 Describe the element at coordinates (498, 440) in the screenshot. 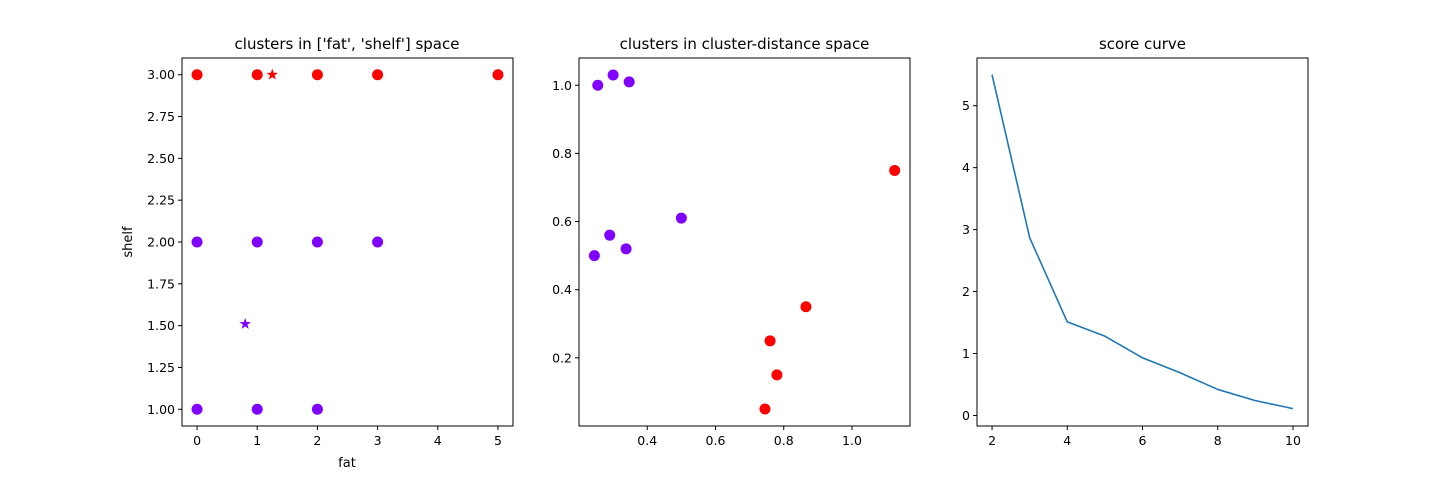

I see `x-tick-label: 5` at that location.